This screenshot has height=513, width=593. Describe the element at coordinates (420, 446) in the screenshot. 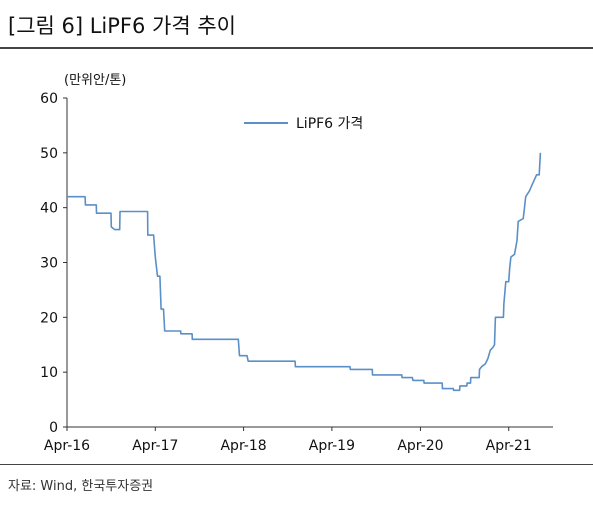

I see `x-tick-label: Apr-20` at that location.